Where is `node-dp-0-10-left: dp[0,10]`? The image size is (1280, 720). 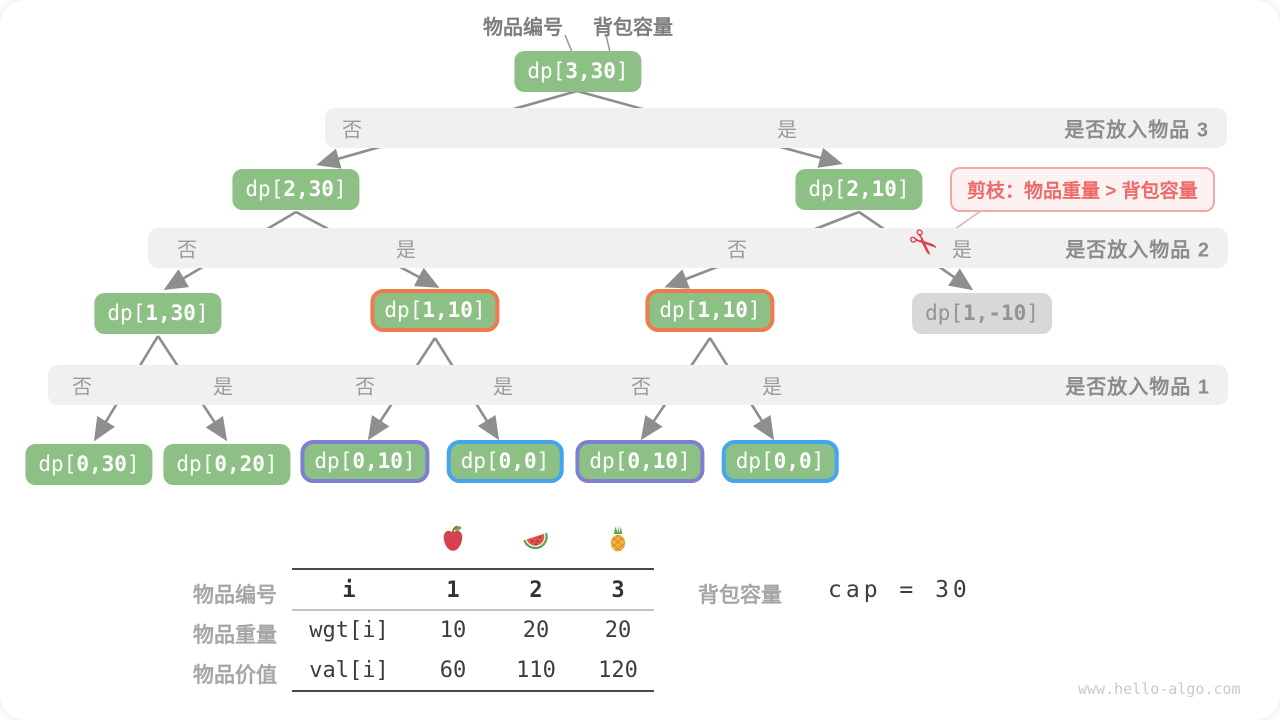 node-dp-0-10-left: dp[0,10] is located at coordinates (365, 462).